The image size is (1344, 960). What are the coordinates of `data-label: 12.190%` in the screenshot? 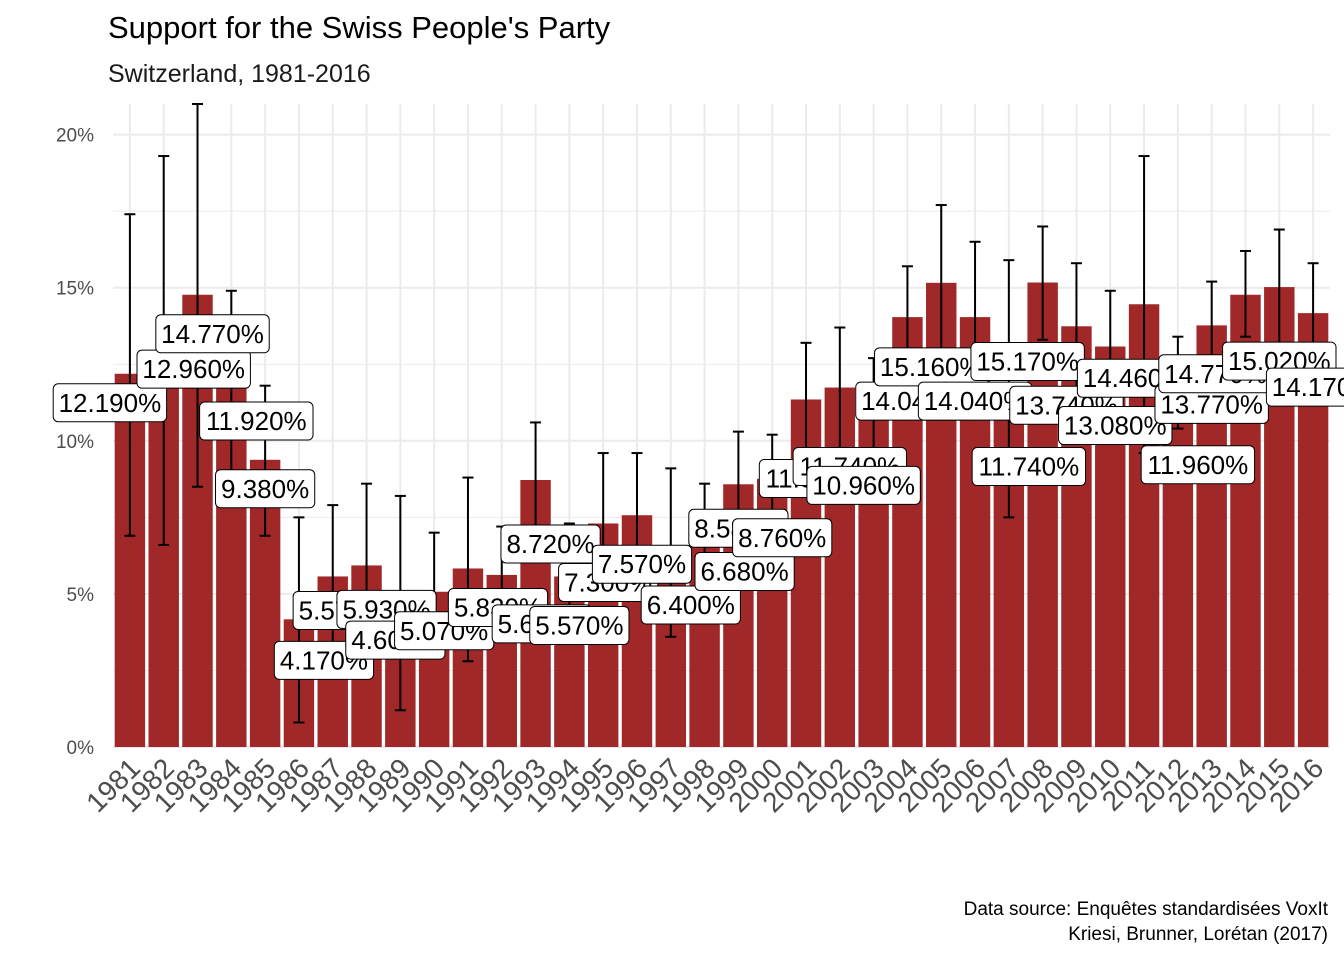 It's located at (110, 403).